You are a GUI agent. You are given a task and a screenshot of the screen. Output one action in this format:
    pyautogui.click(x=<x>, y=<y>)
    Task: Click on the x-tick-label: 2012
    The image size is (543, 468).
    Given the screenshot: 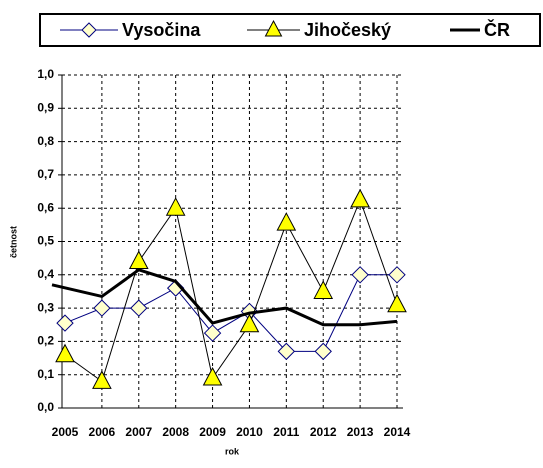 What is the action you would take?
    pyautogui.click(x=323, y=432)
    